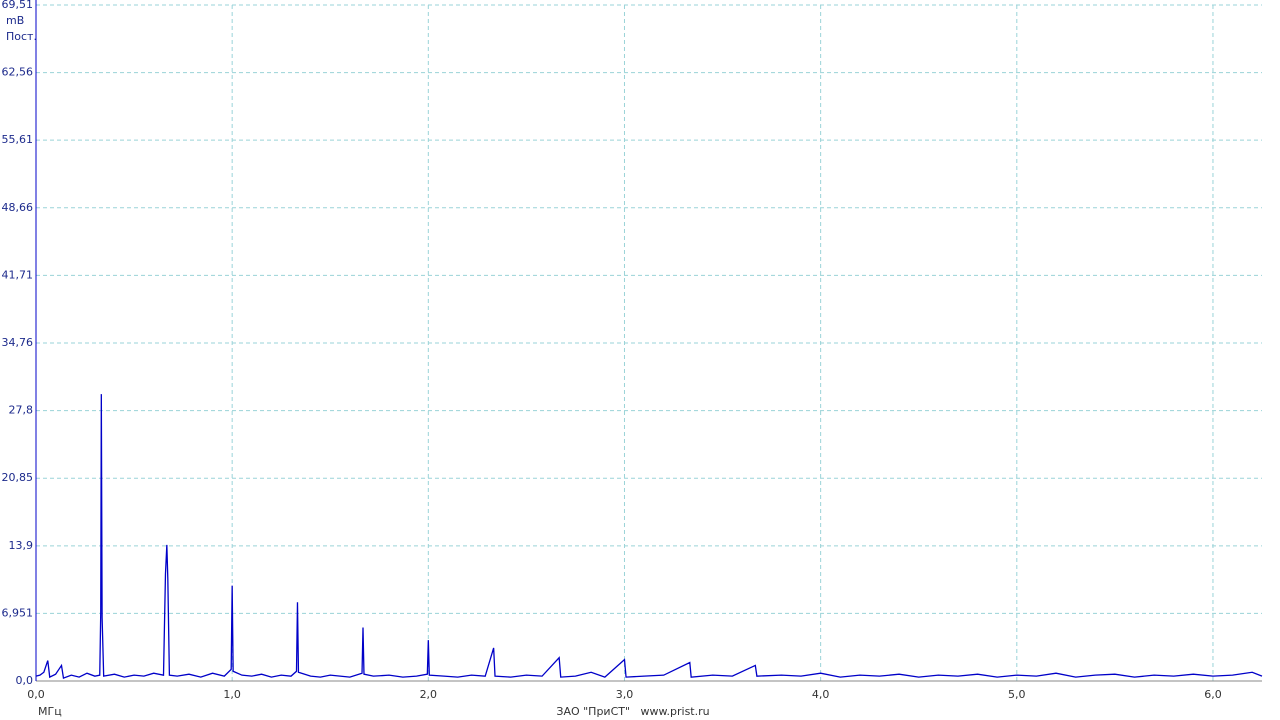  I want to click on y-tick-label: 55,61, so click(18, 139).